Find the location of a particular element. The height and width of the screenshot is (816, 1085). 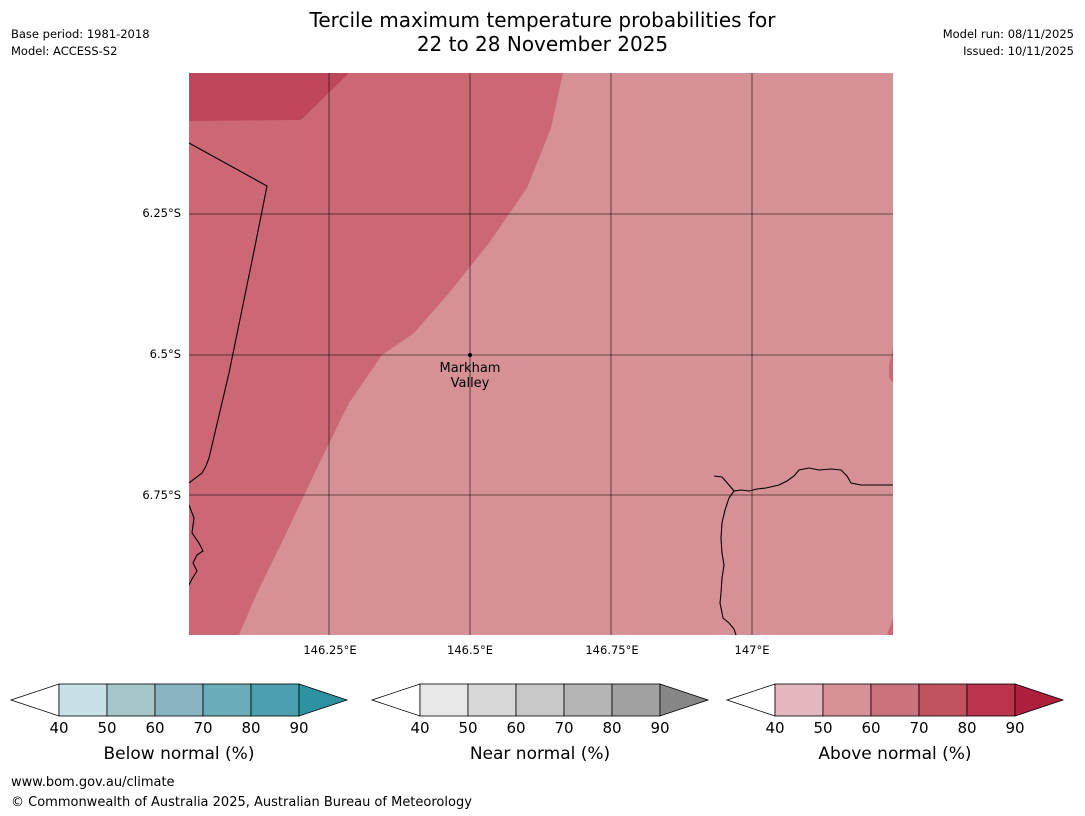

place-label-line-2: Valley is located at coordinates (470, 383).